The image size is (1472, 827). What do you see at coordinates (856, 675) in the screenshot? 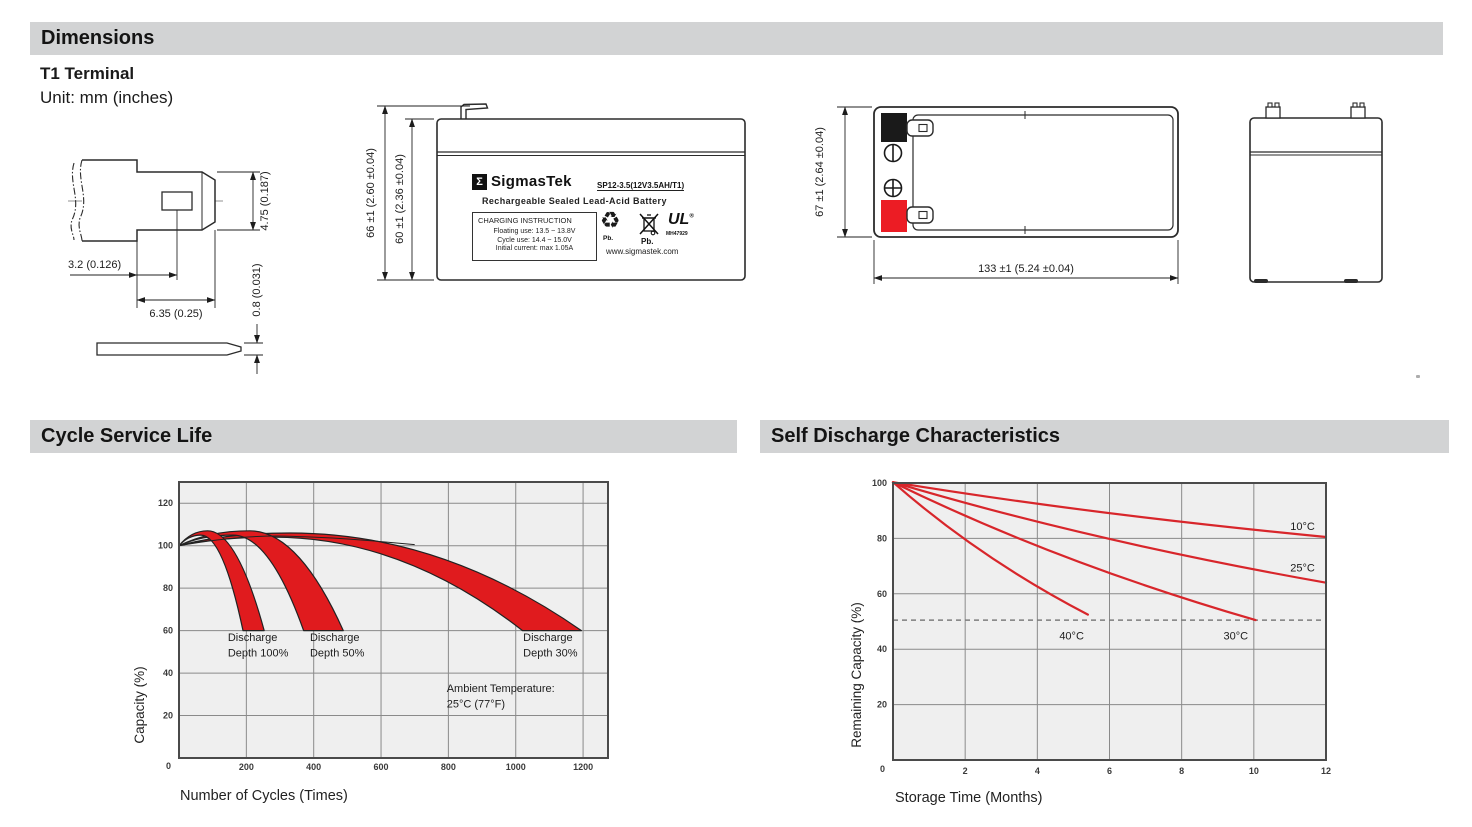
I see `y-axis-title: Remaining Capacity (%)` at bounding box center [856, 675].